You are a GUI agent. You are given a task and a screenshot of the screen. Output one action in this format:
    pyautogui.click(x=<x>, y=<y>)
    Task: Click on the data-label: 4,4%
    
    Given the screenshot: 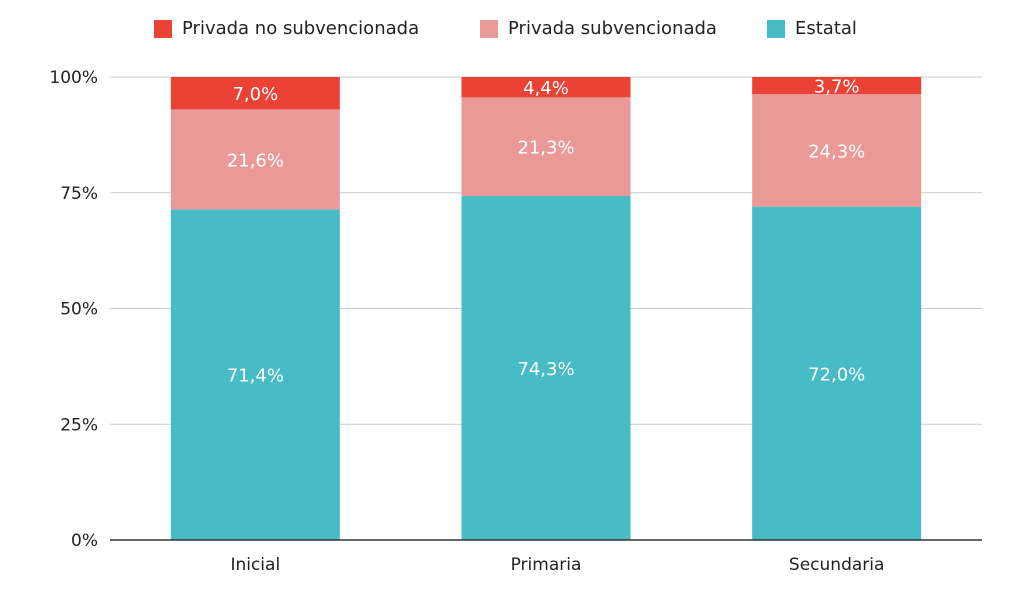 What is the action you would take?
    pyautogui.click(x=546, y=88)
    